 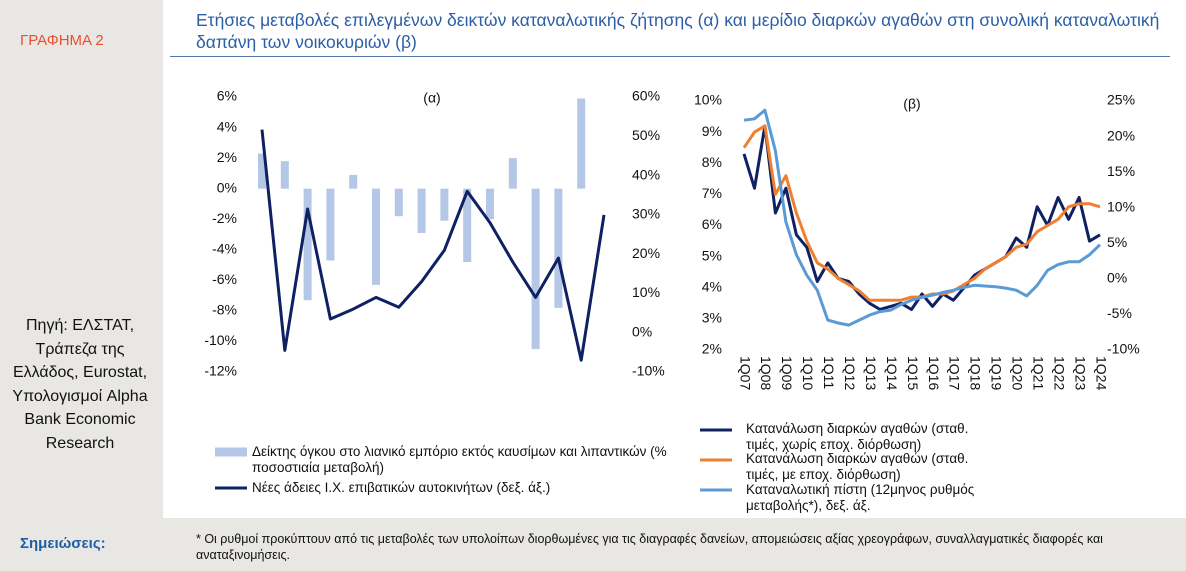 What do you see at coordinates (913, 373) in the screenshot?
I see `x-tick-label: 1Q15` at bounding box center [913, 373].